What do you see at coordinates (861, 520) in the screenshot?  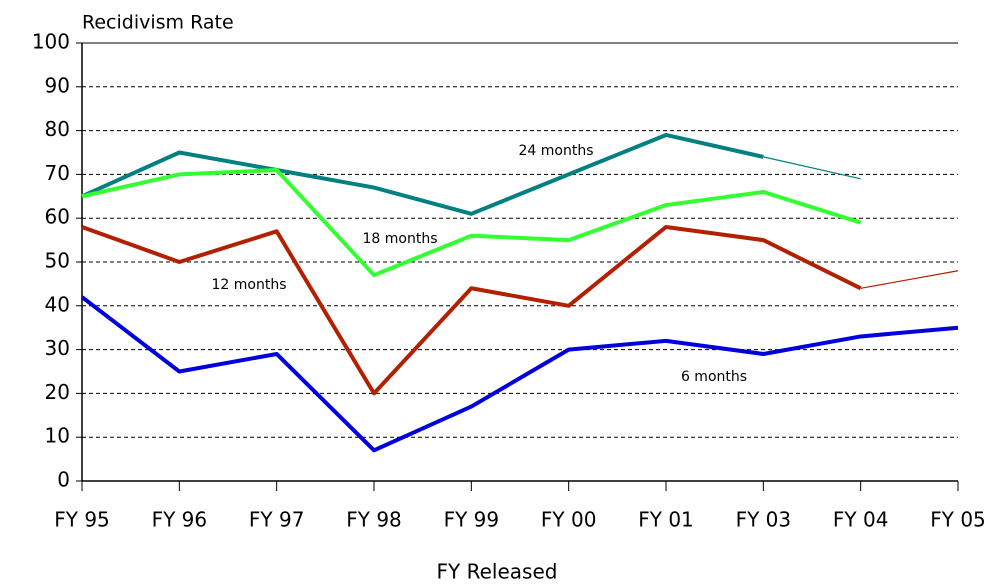 I see `x-tick-label: FY 04` at bounding box center [861, 520].